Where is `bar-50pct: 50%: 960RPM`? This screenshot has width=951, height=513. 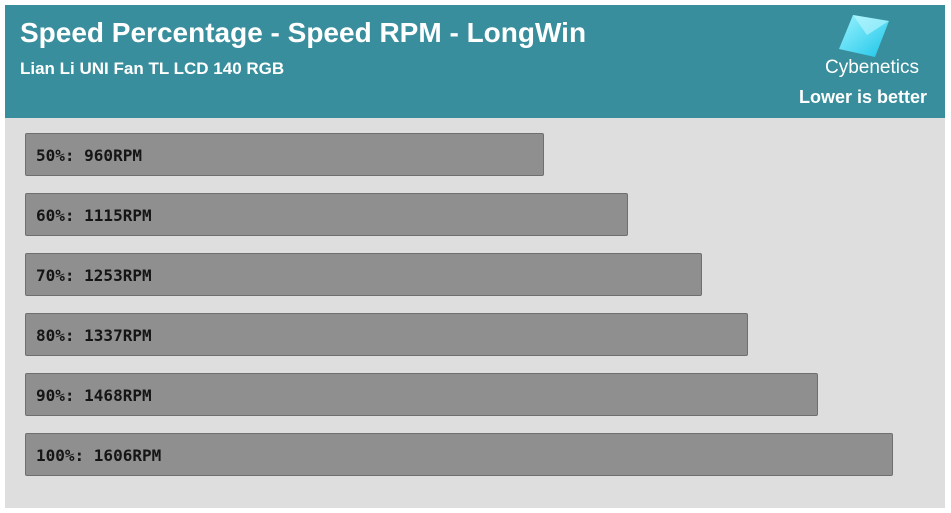 bar-50pct: 50%: 960RPM is located at coordinates (284, 154).